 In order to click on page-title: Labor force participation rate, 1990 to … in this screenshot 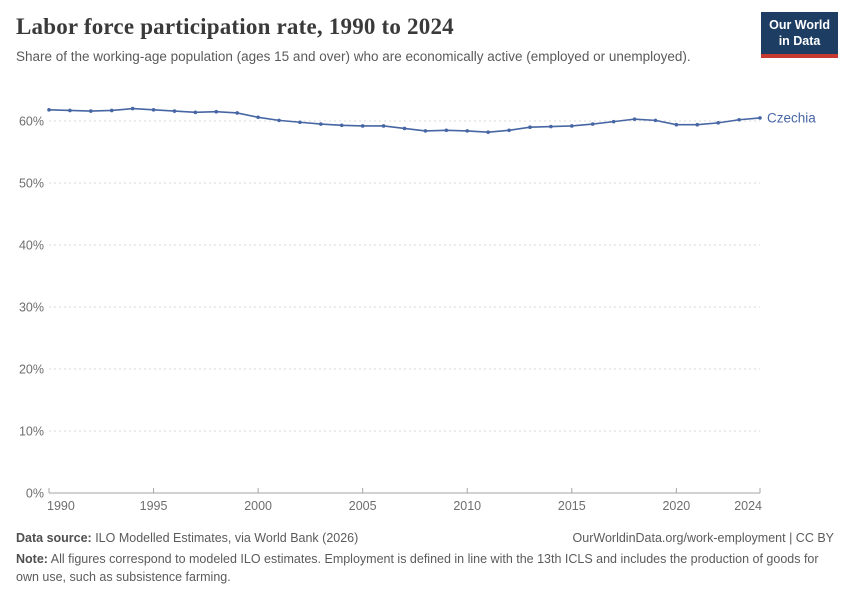, I will do `click(235, 26)`.